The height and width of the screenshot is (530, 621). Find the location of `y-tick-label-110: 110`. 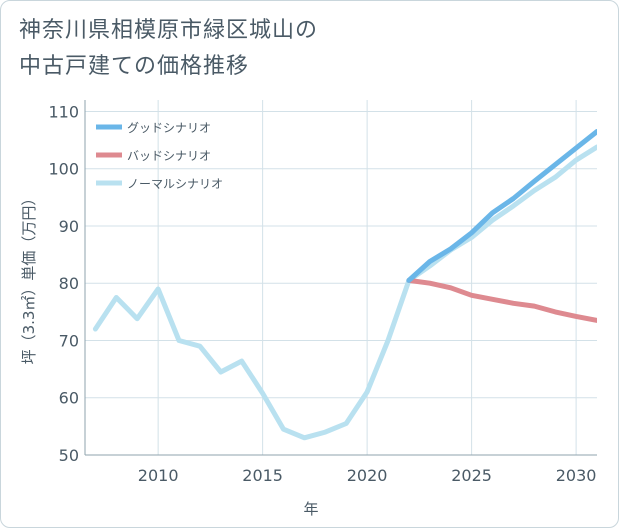

y-tick-label-110: 110 is located at coordinates (63, 111).